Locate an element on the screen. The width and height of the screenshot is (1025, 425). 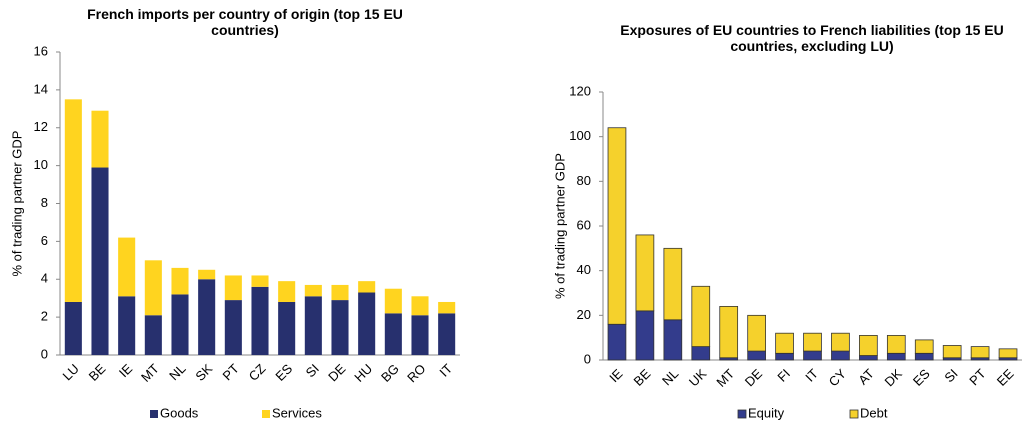
y-tick-label: 12 is located at coordinates (41, 126).